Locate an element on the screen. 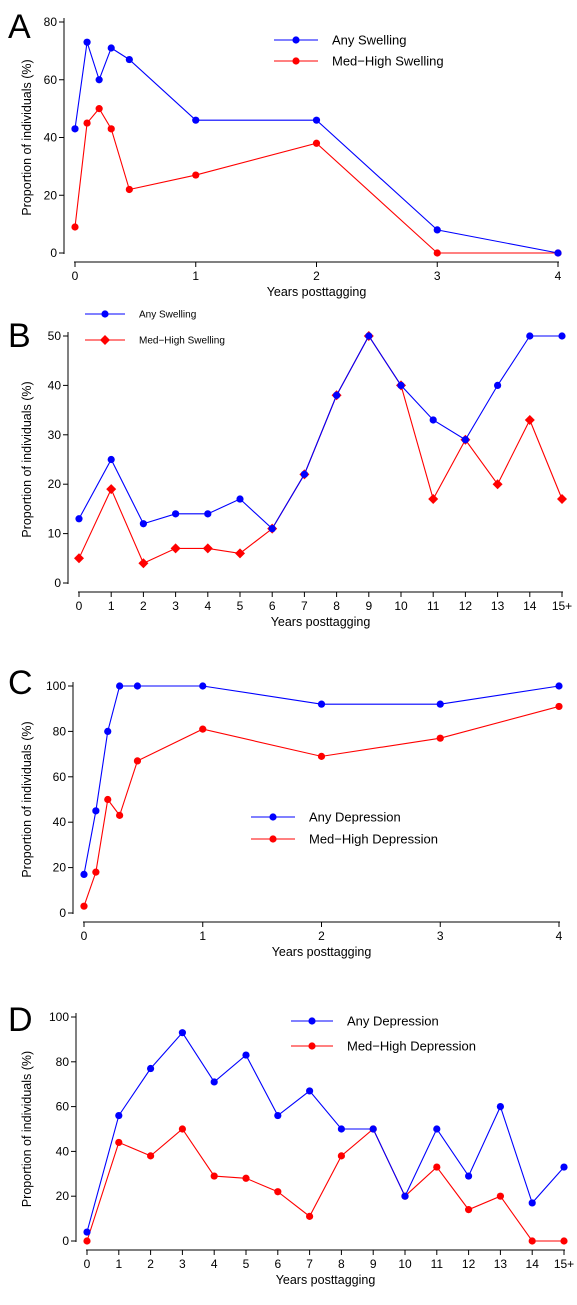 Image resolution: width=577 pixels, height=1305 pixels. x-tick-label: 5 is located at coordinates (246, 1264).